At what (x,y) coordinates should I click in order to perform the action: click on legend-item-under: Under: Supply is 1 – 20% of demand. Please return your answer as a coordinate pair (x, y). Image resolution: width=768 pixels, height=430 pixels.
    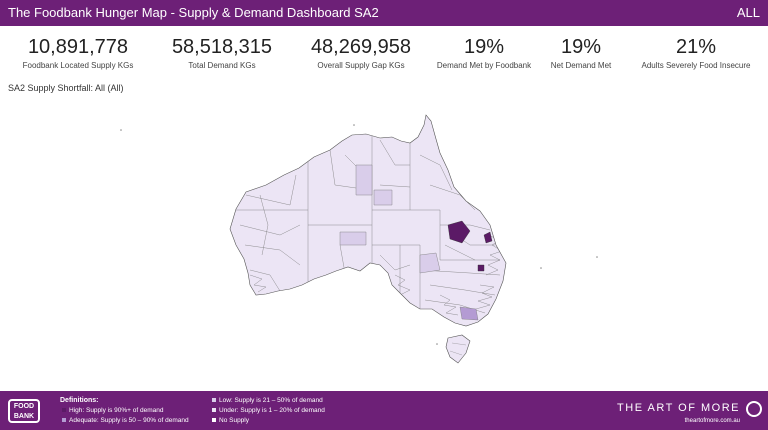
    Looking at the image, I should click on (268, 410).